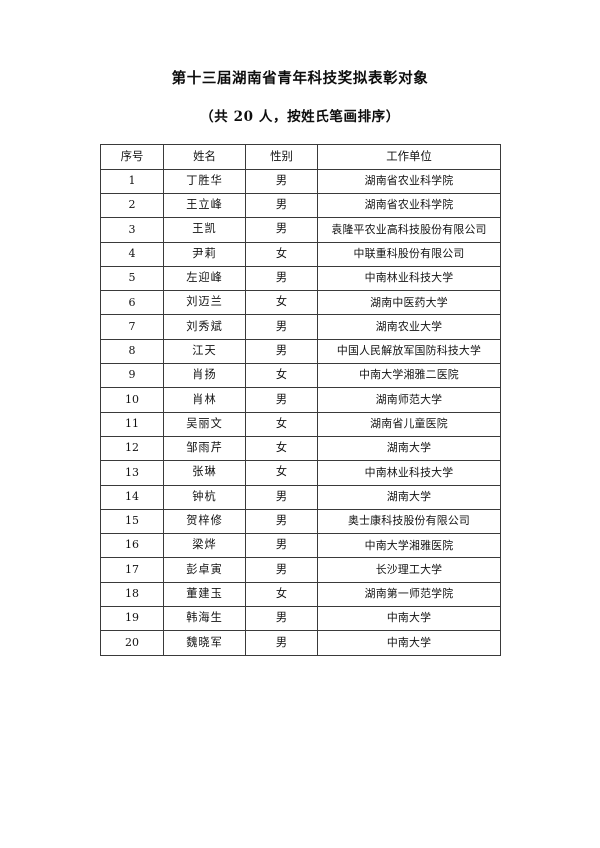 The width and height of the screenshot is (600, 848). What do you see at coordinates (132, 303) in the screenshot?
I see `cell-seq: 6` at bounding box center [132, 303].